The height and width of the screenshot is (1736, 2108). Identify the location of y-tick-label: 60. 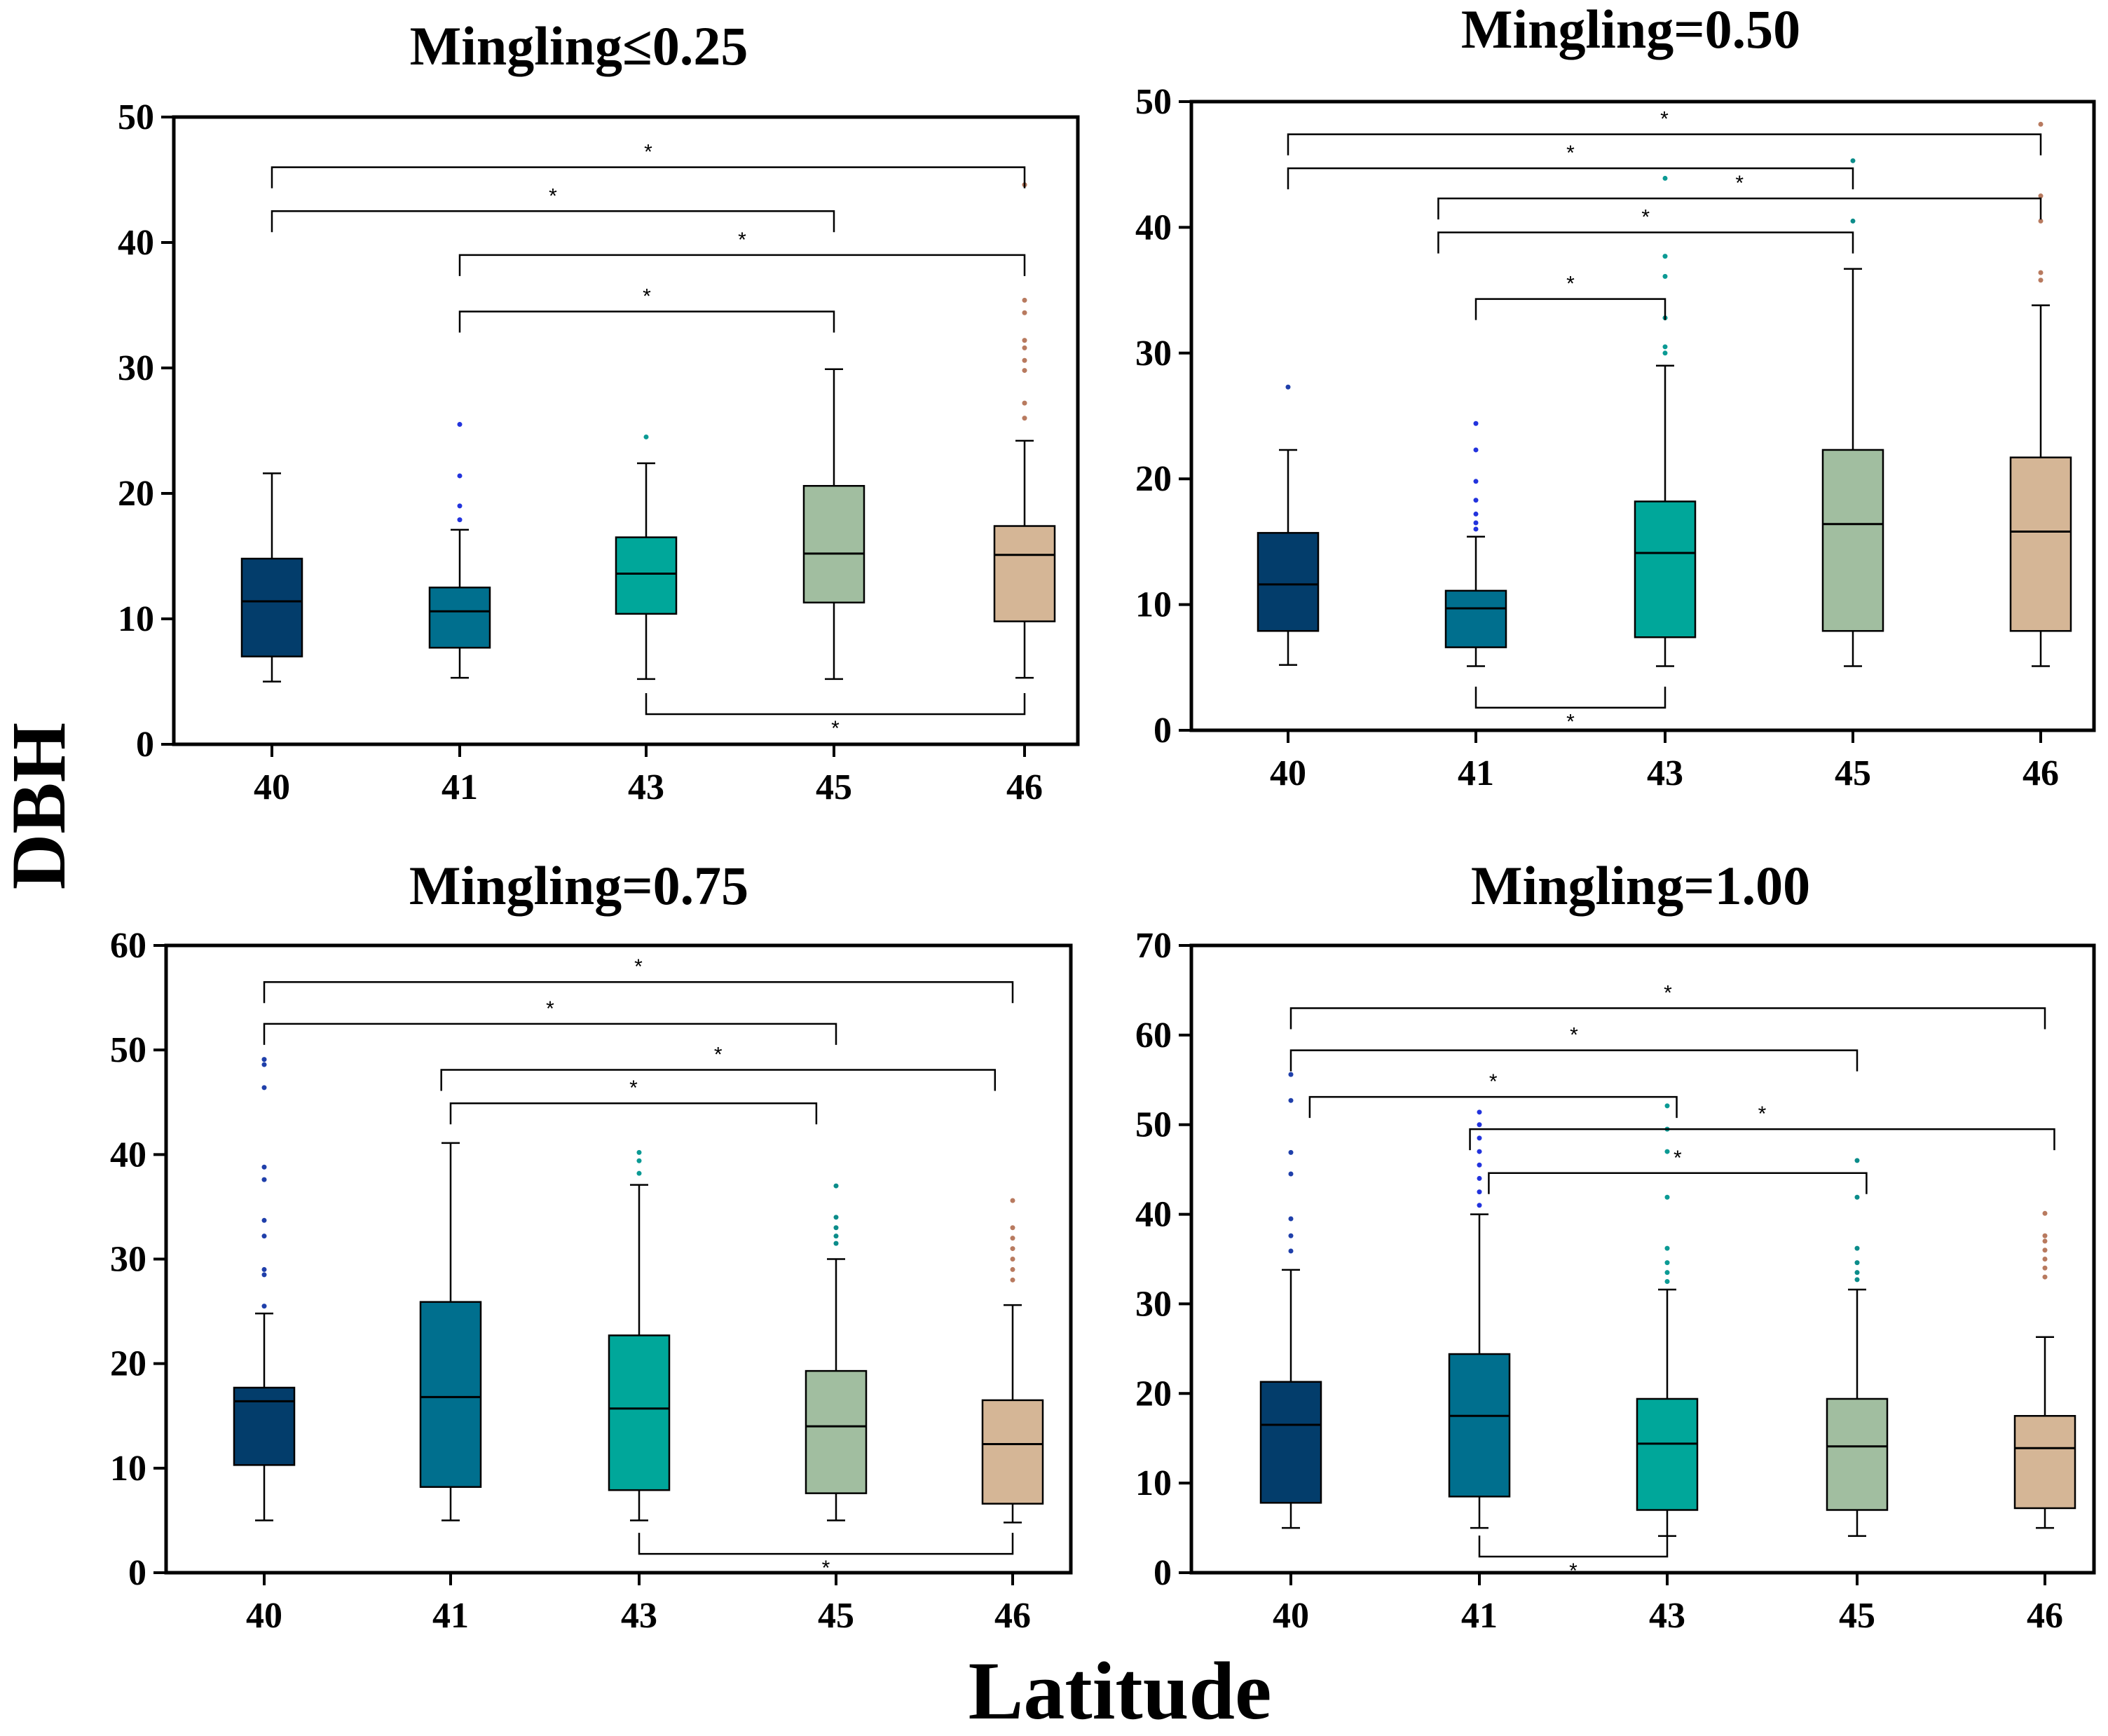
(1153, 1035).